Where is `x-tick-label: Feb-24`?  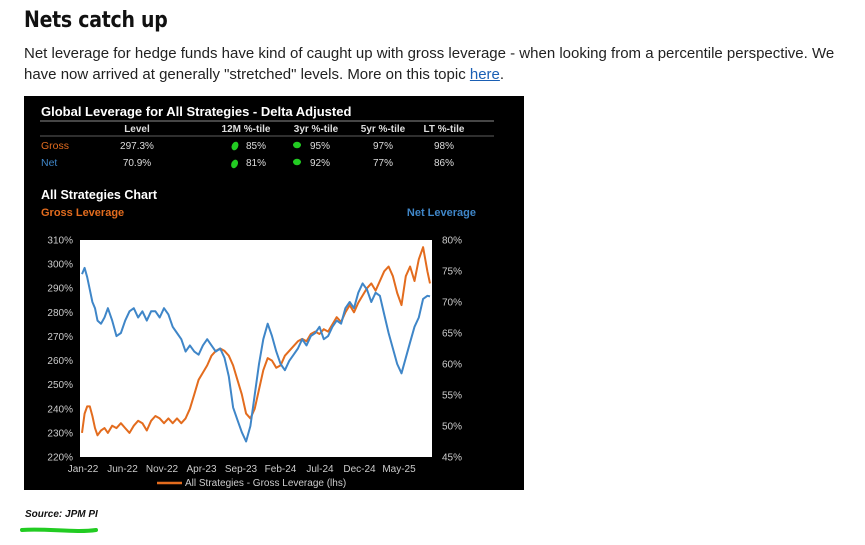
x-tick-label: Feb-24 is located at coordinates (281, 469).